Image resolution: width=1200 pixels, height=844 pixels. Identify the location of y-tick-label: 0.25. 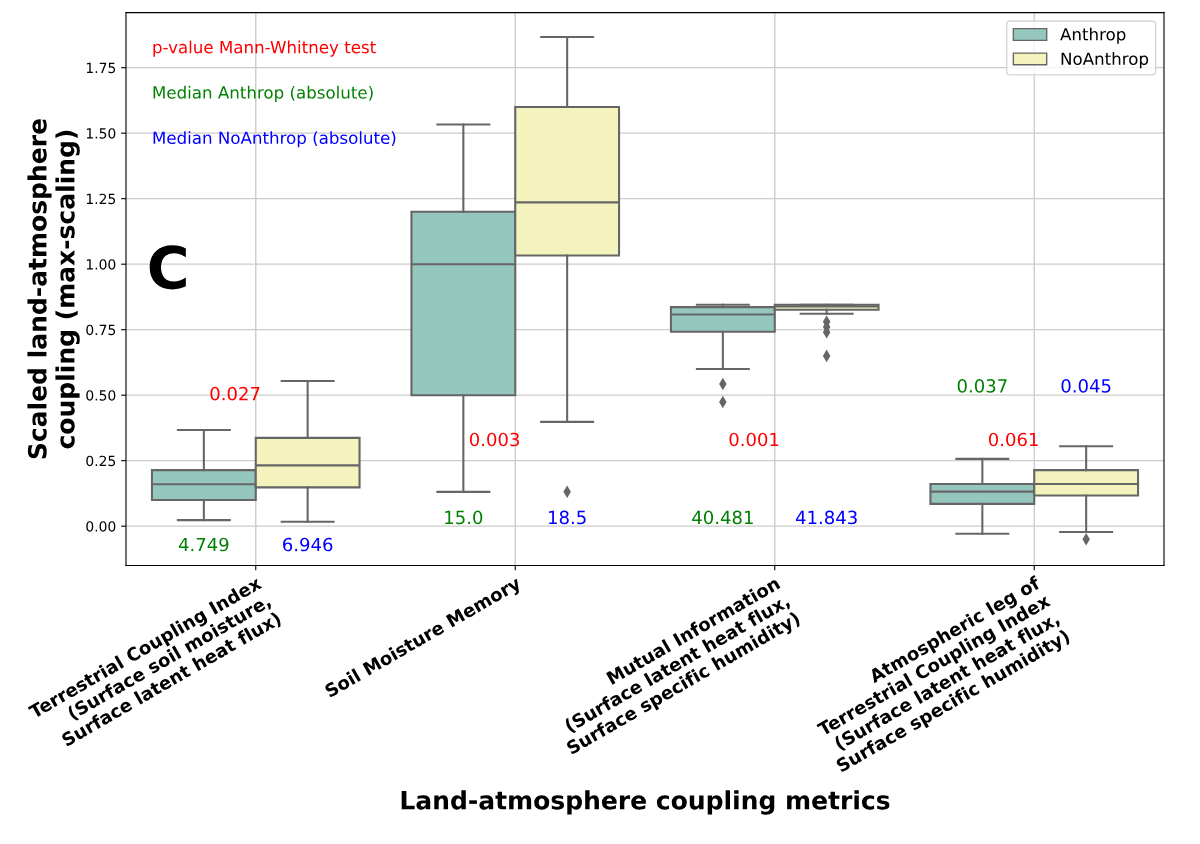
(101, 461).